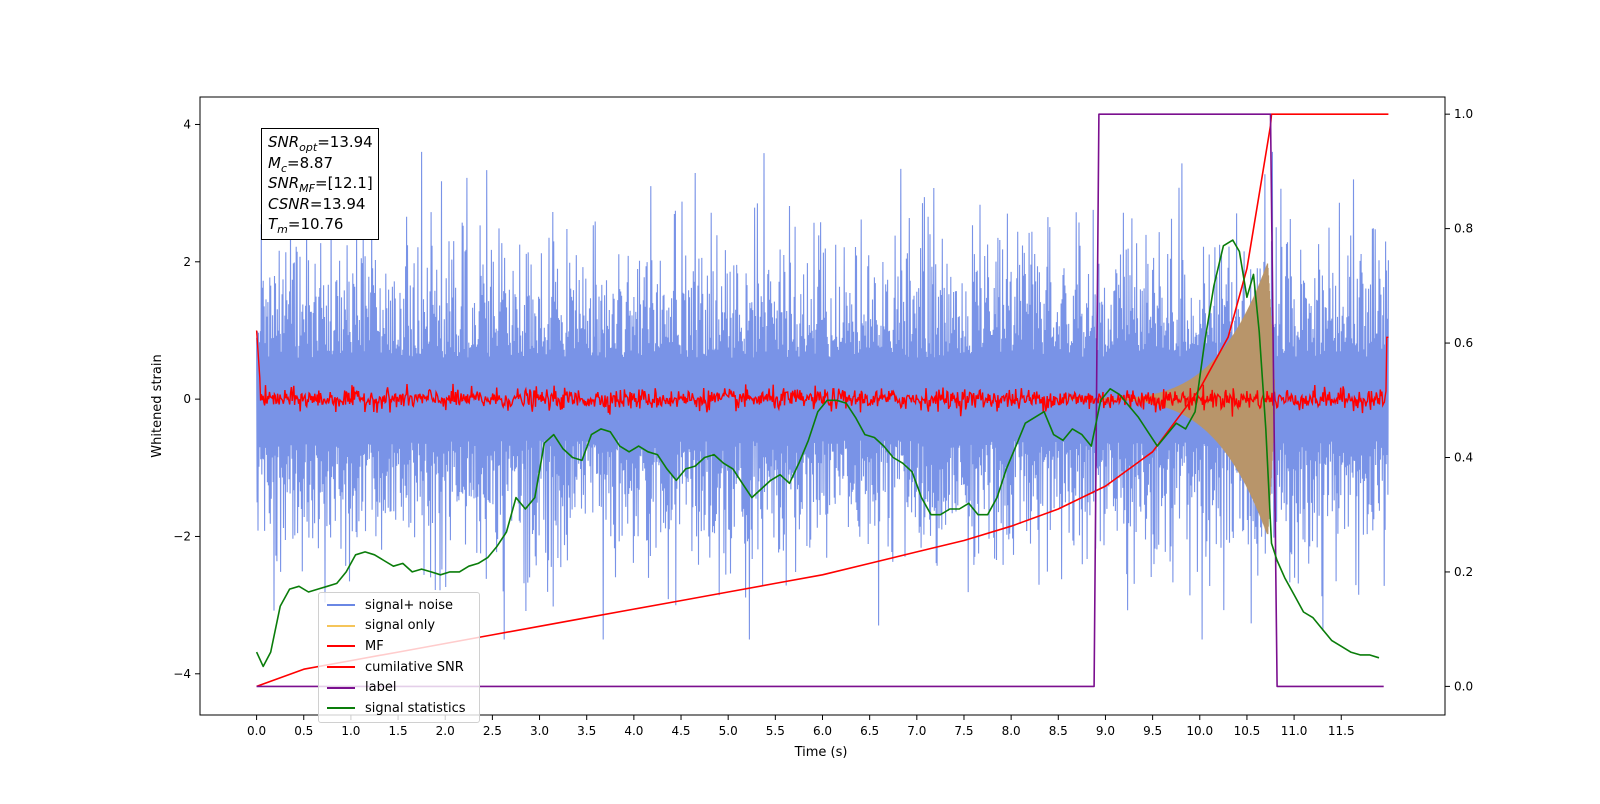  Describe the element at coordinates (775, 731) in the screenshot. I see `x-tick-label: 5.5` at that location.